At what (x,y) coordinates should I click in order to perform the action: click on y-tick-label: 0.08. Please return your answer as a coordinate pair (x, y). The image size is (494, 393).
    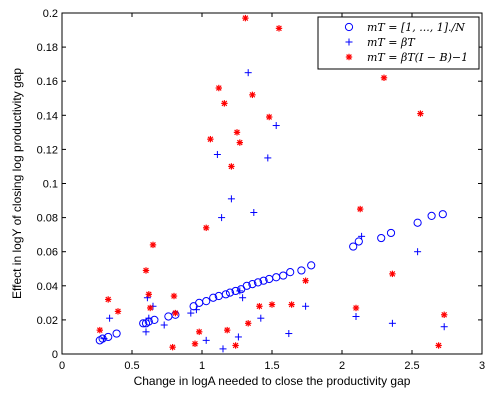
    Looking at the image, I should click on (47, 219).